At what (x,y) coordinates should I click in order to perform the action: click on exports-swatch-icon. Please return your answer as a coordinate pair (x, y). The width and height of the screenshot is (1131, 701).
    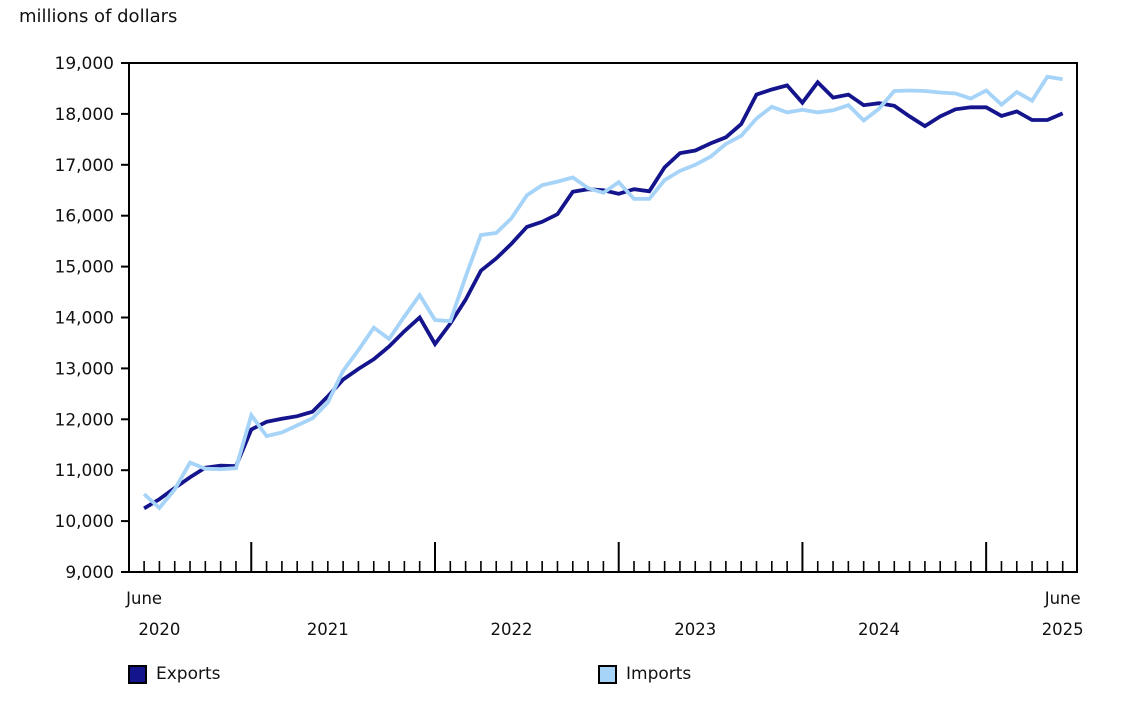
    Looking at the image, I should click on (137, 674).